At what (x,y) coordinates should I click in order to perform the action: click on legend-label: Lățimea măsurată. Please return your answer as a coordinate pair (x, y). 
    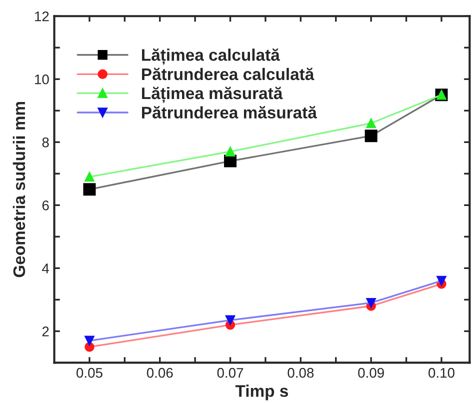
    Looking at the image, I should click on (212, 94).